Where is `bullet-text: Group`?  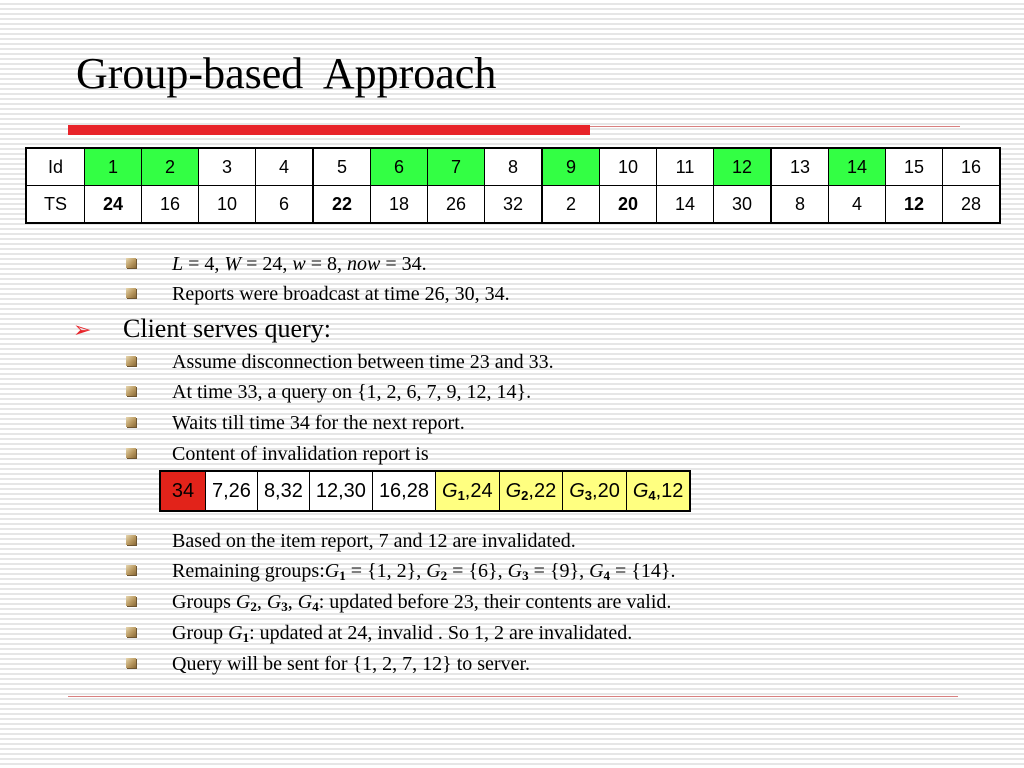 bullet-text: Group is located at coordinates (200, 633).